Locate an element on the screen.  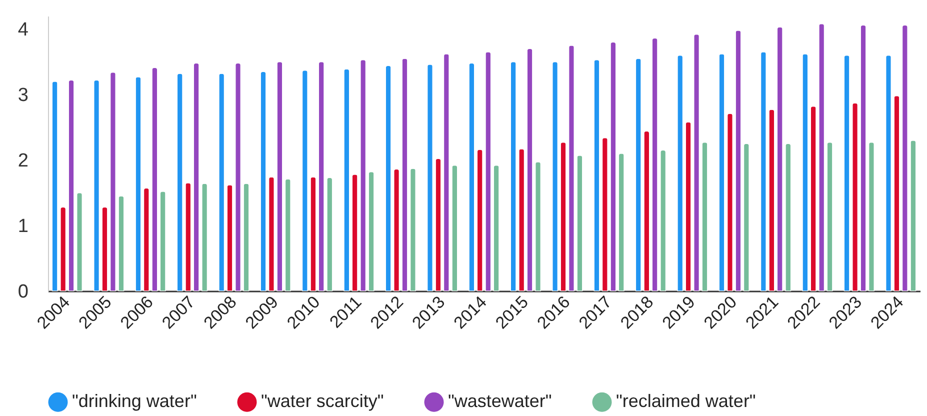
legend-label: "reclaimed water" is located at coordinates (686, 401).